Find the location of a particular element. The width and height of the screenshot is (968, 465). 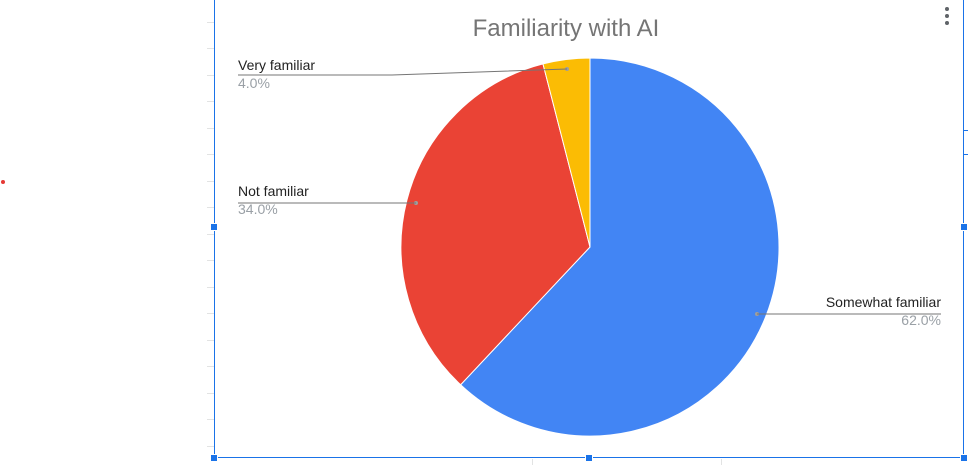

leader-line is located at coordinates (403, 72).